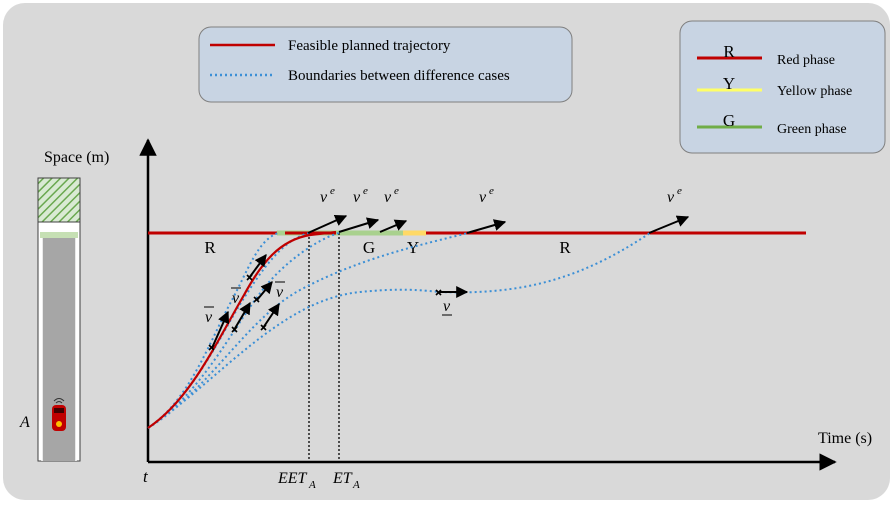 Image resolution: width=893 pixels, height=508 pixels. Describe the element at coordinates (729, 120) in the screenshot. I see `legend-green-letter: G` at that location.